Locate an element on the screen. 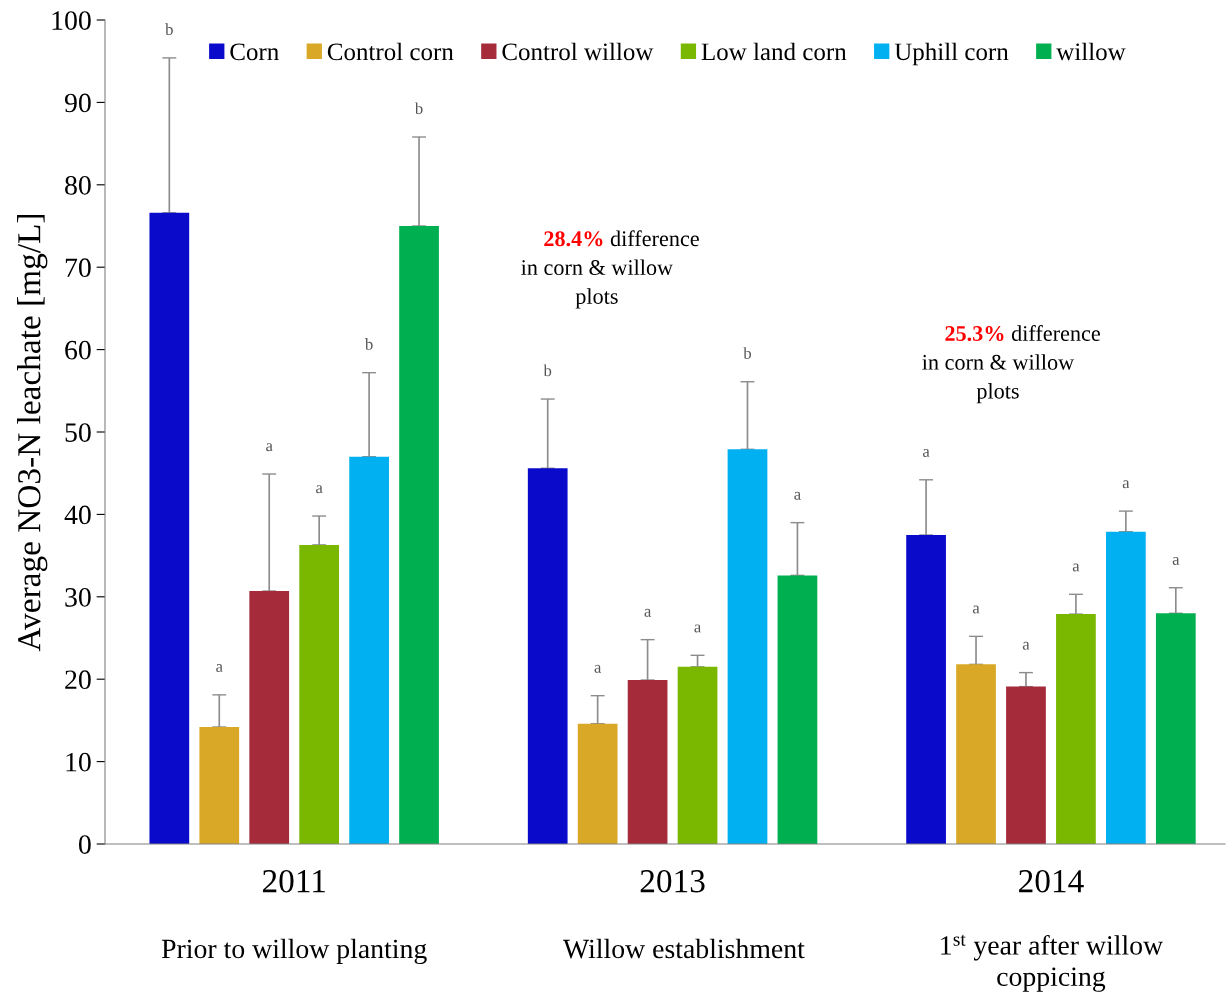  y-tick-label: 100 is located at coordinates (71, 20).